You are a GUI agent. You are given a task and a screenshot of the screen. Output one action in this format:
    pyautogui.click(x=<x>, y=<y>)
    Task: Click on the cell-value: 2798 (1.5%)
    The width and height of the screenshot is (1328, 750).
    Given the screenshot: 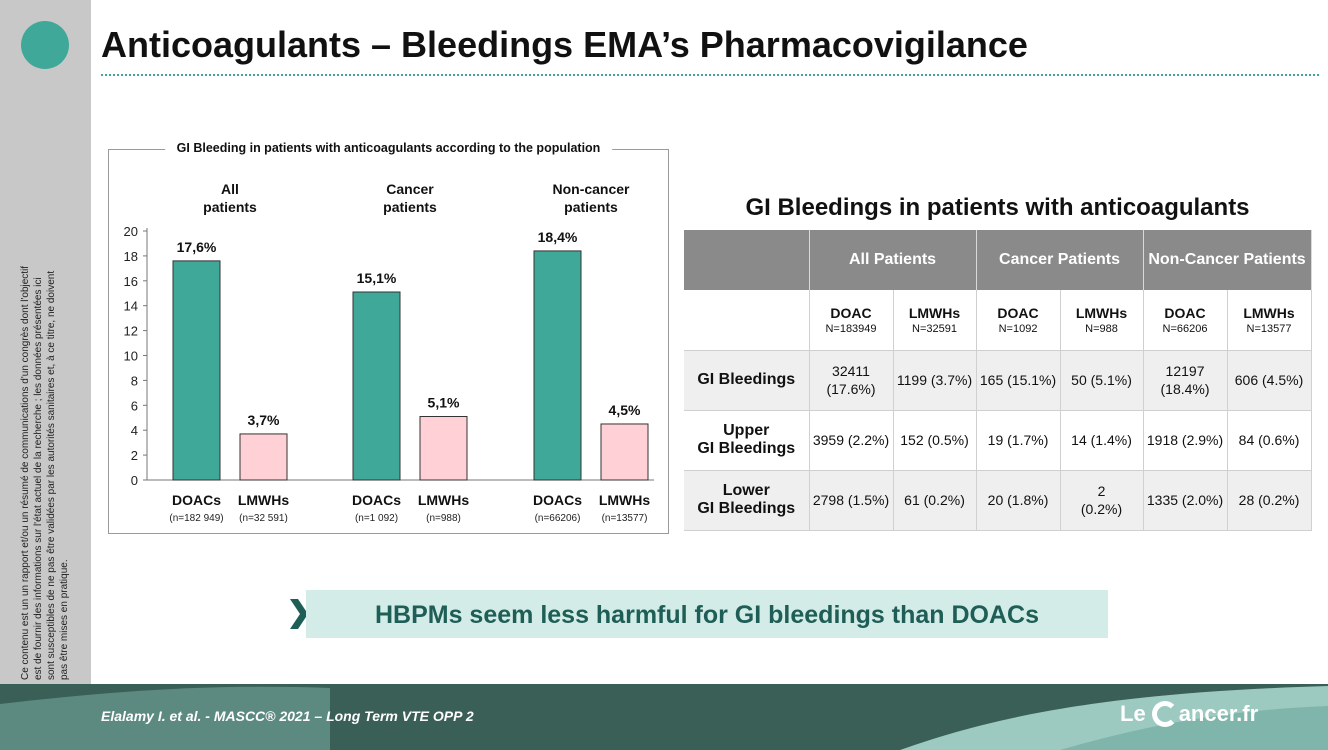 What is the action you would take?
    pyautogui.click(x=851, y=500)
    